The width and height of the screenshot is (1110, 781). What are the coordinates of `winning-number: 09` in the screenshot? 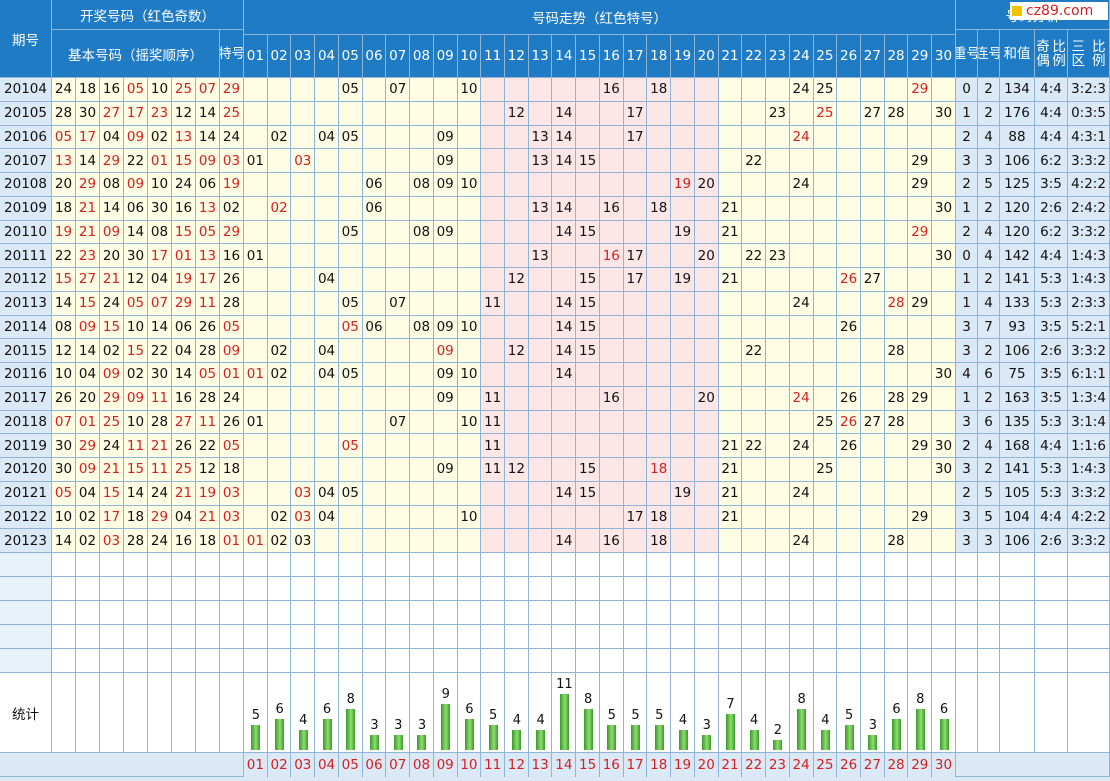 It's located at (136, 185).